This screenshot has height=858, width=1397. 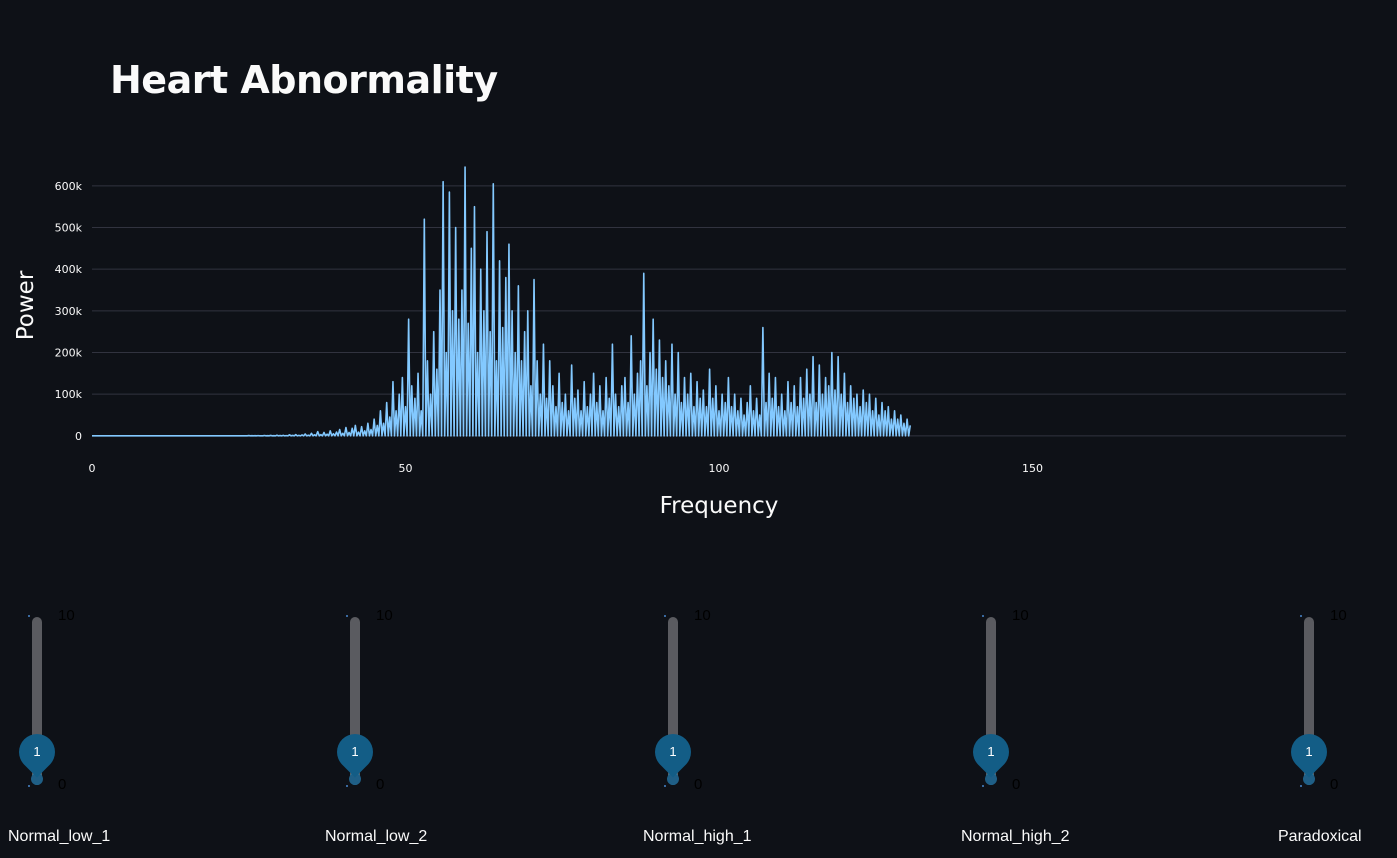 I want to click on page-title: Heart Abnormality, so click(x=304, y=80).